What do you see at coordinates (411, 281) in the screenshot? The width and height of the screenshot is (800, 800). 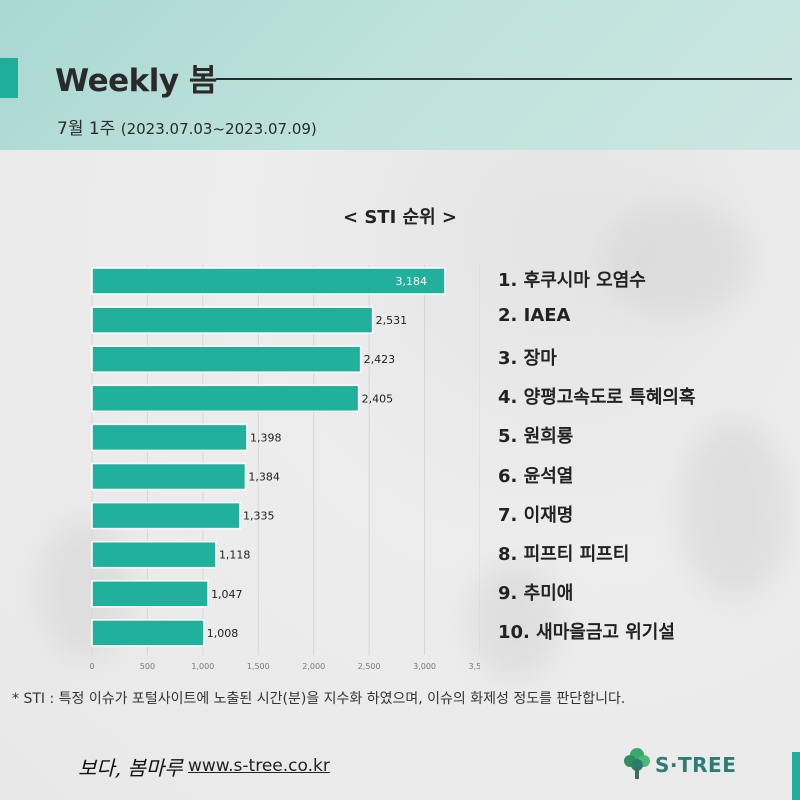 I see `bar-value-label: 3,184` at bounding box center [411, 281].